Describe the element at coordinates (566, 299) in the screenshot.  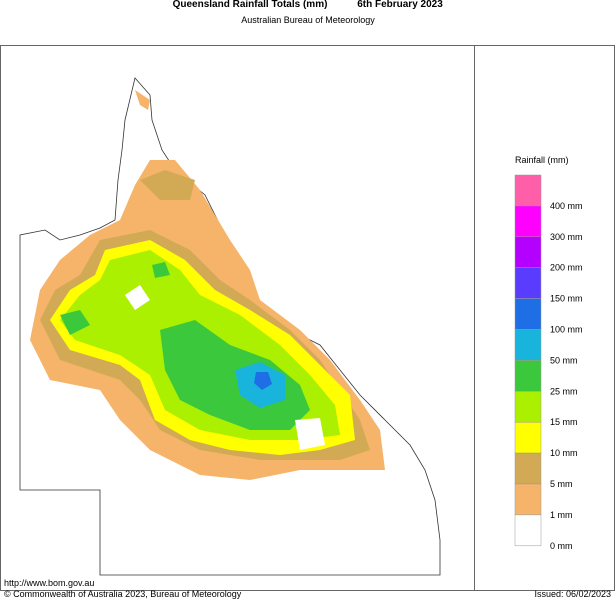
I see `legend-label: 150 mm` at that location.